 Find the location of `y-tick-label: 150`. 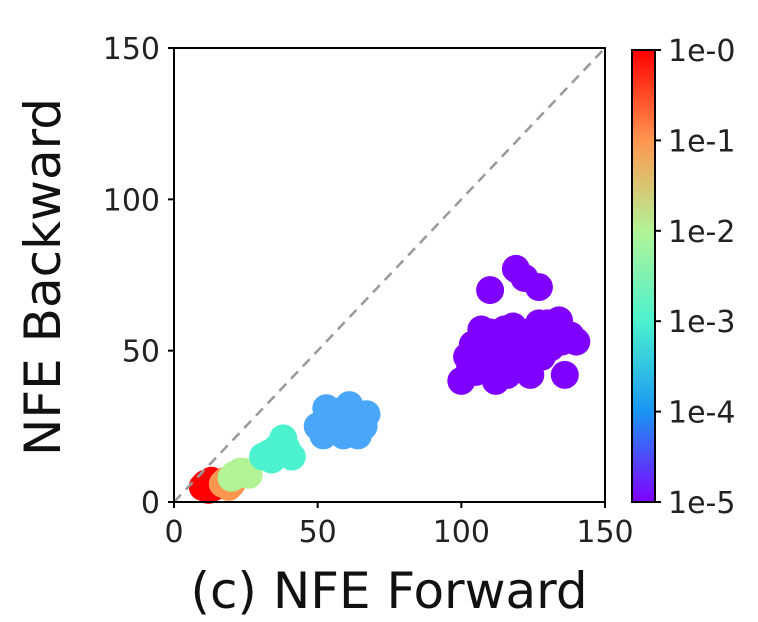

y-tick-label: 150 is located at coordinates (131, 49).